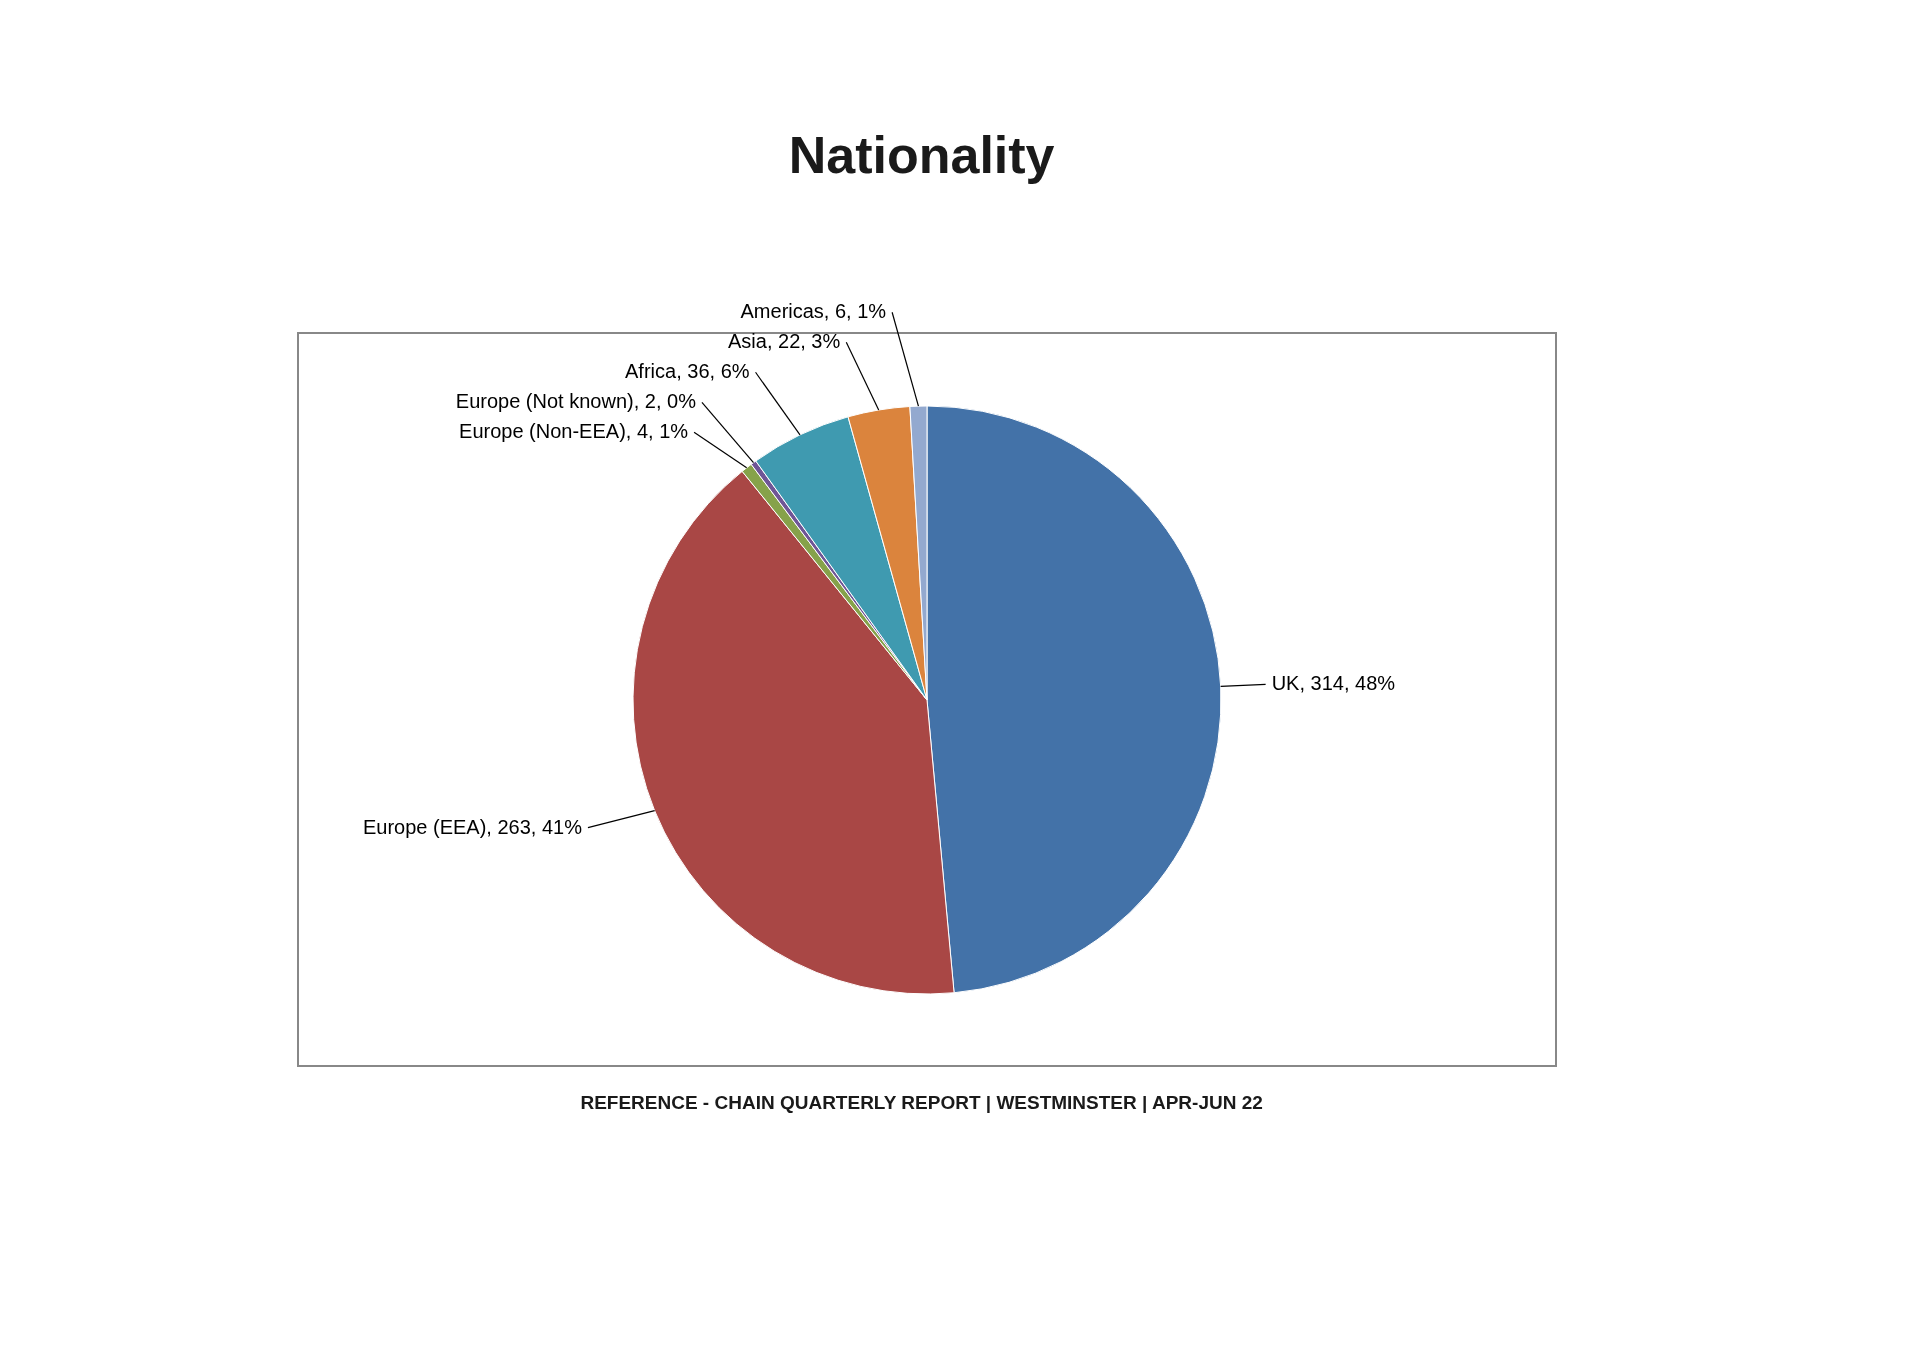 This screenshot has height=1358, width=1920. What do you see at coordinates (1333, 683) in the screenshot?
I see `slice-label: UK, 314, 48%` at bounding box center [1333, 683].